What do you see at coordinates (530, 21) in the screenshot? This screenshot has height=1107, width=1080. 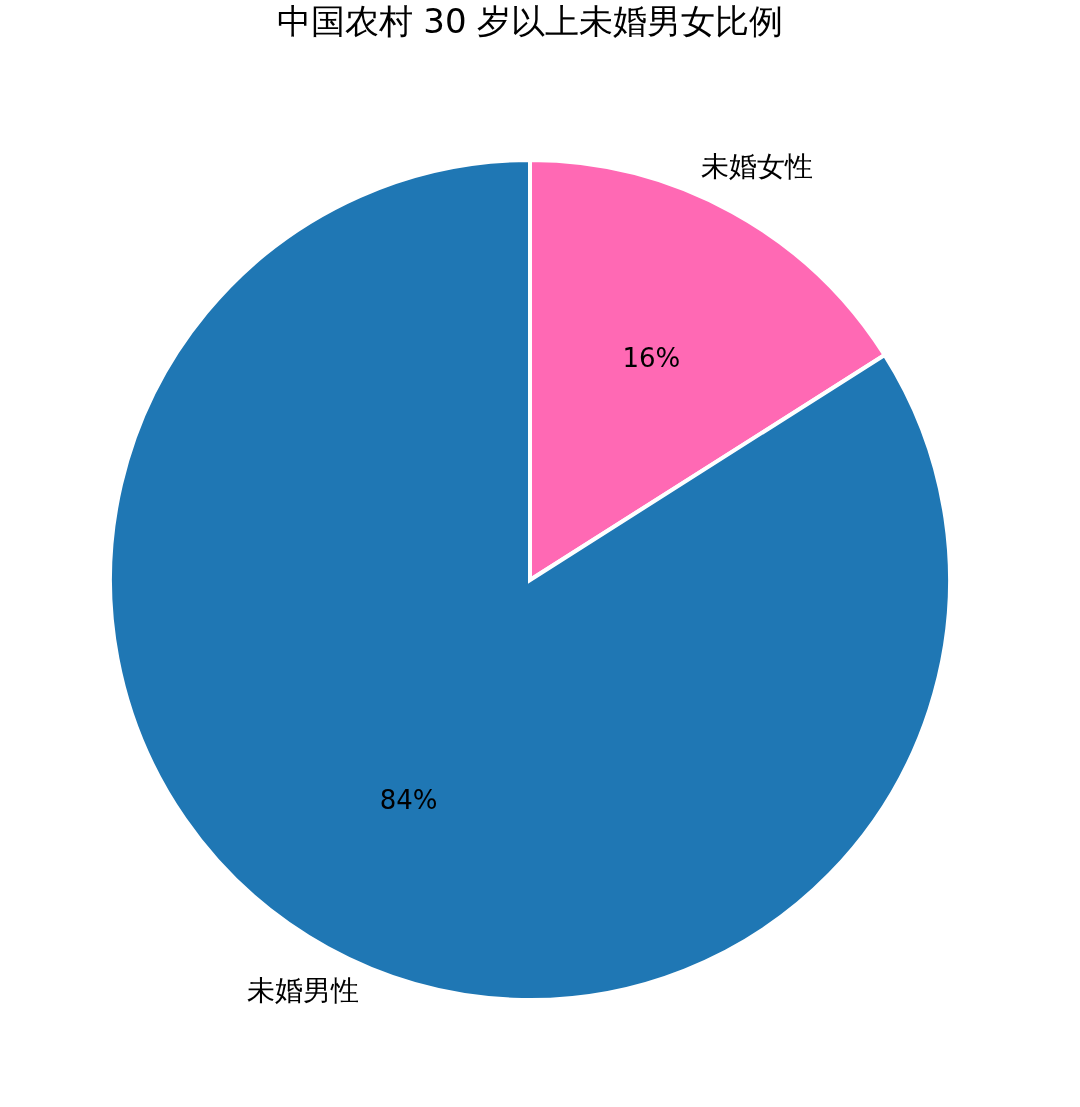 I see `chart-title: 中国农村 30 岁以上未婚男女比例` at bounding box center [530, 21].